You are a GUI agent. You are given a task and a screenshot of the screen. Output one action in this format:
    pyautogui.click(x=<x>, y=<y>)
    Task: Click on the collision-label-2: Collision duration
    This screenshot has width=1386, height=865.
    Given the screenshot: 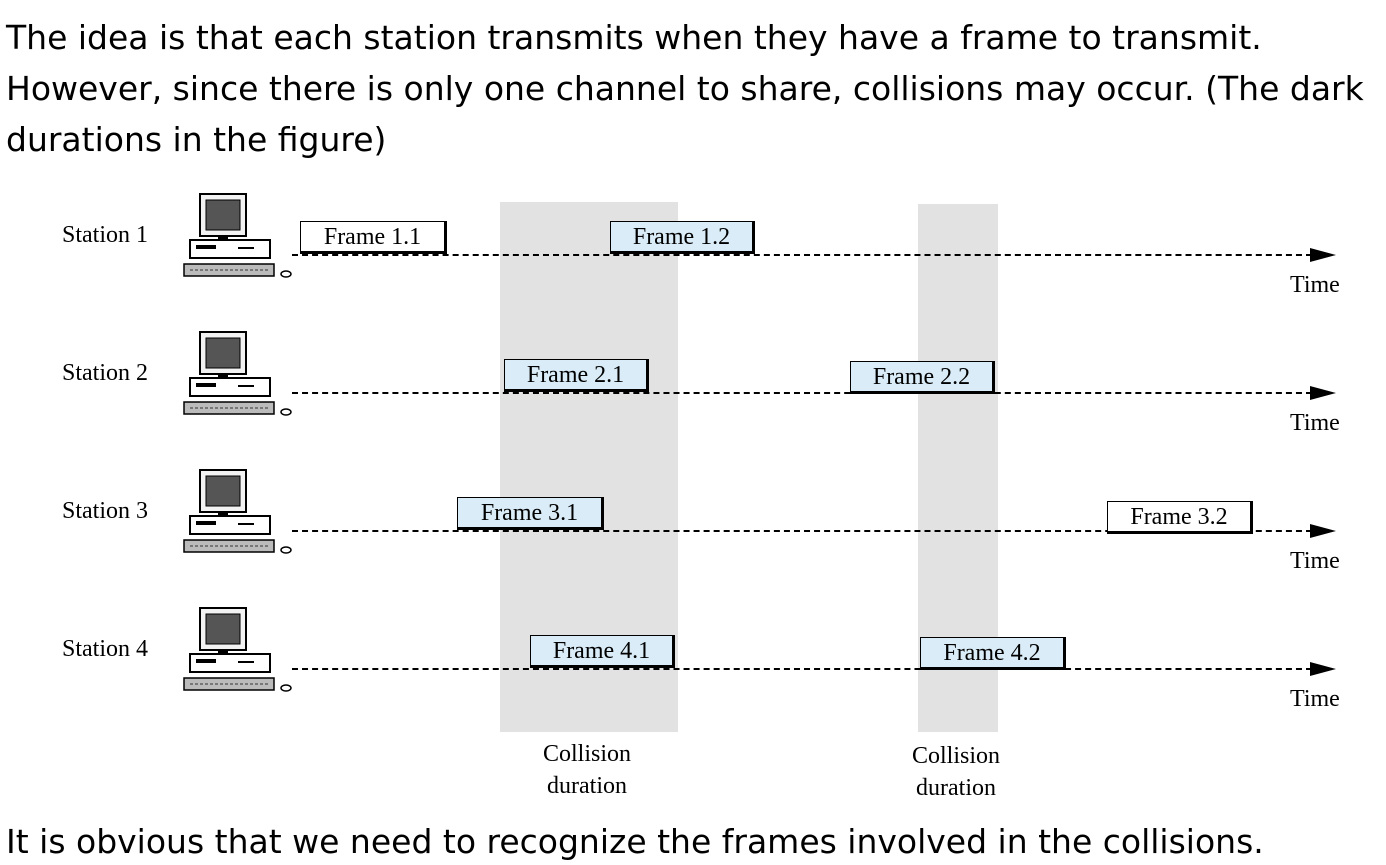 What is the action you would take?
    pyautogui.click(x=956, y=772)
    